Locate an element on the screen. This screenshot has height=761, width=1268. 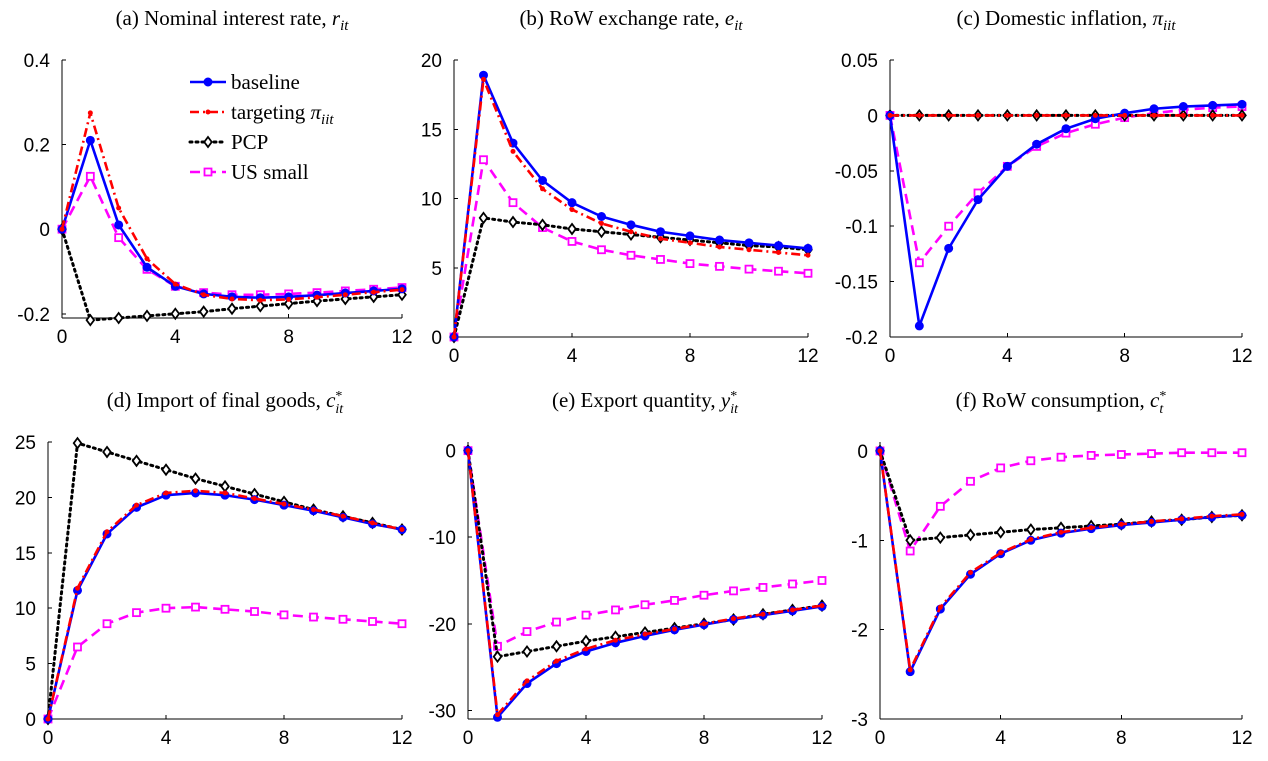
y-tick-label: -2 is located at coordinates (859, 631).